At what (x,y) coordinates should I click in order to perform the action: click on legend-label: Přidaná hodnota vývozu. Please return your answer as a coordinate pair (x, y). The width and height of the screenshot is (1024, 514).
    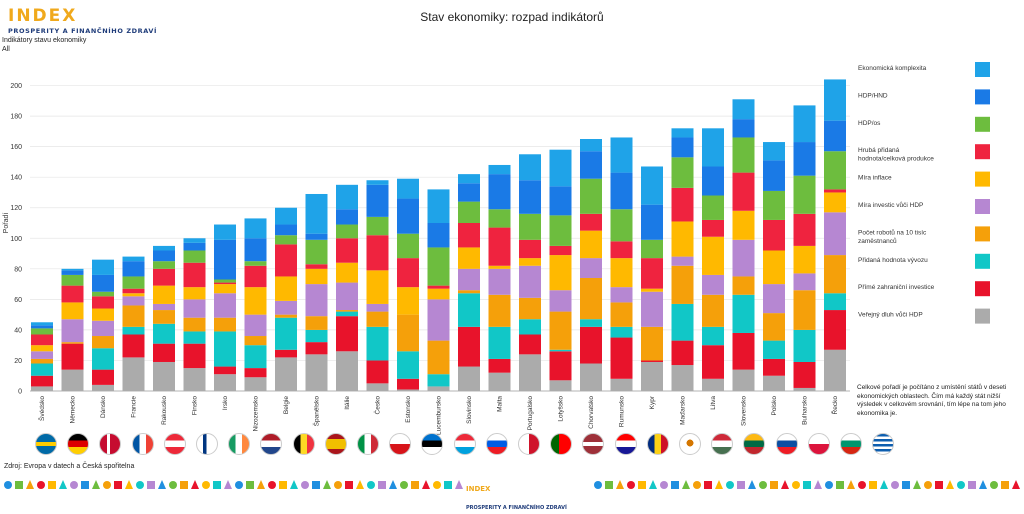
    Looking at the image, I should click on (893, 260).